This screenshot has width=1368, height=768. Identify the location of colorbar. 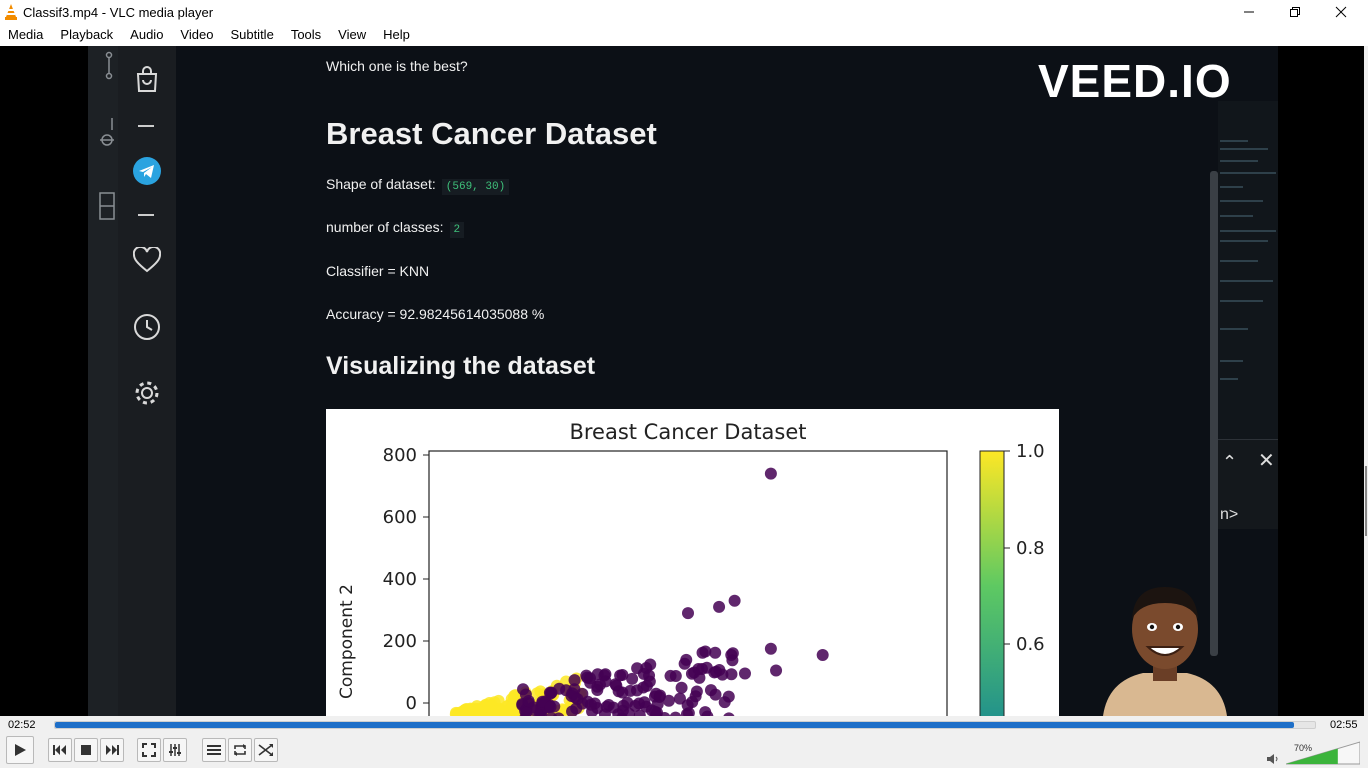
(992, 583).